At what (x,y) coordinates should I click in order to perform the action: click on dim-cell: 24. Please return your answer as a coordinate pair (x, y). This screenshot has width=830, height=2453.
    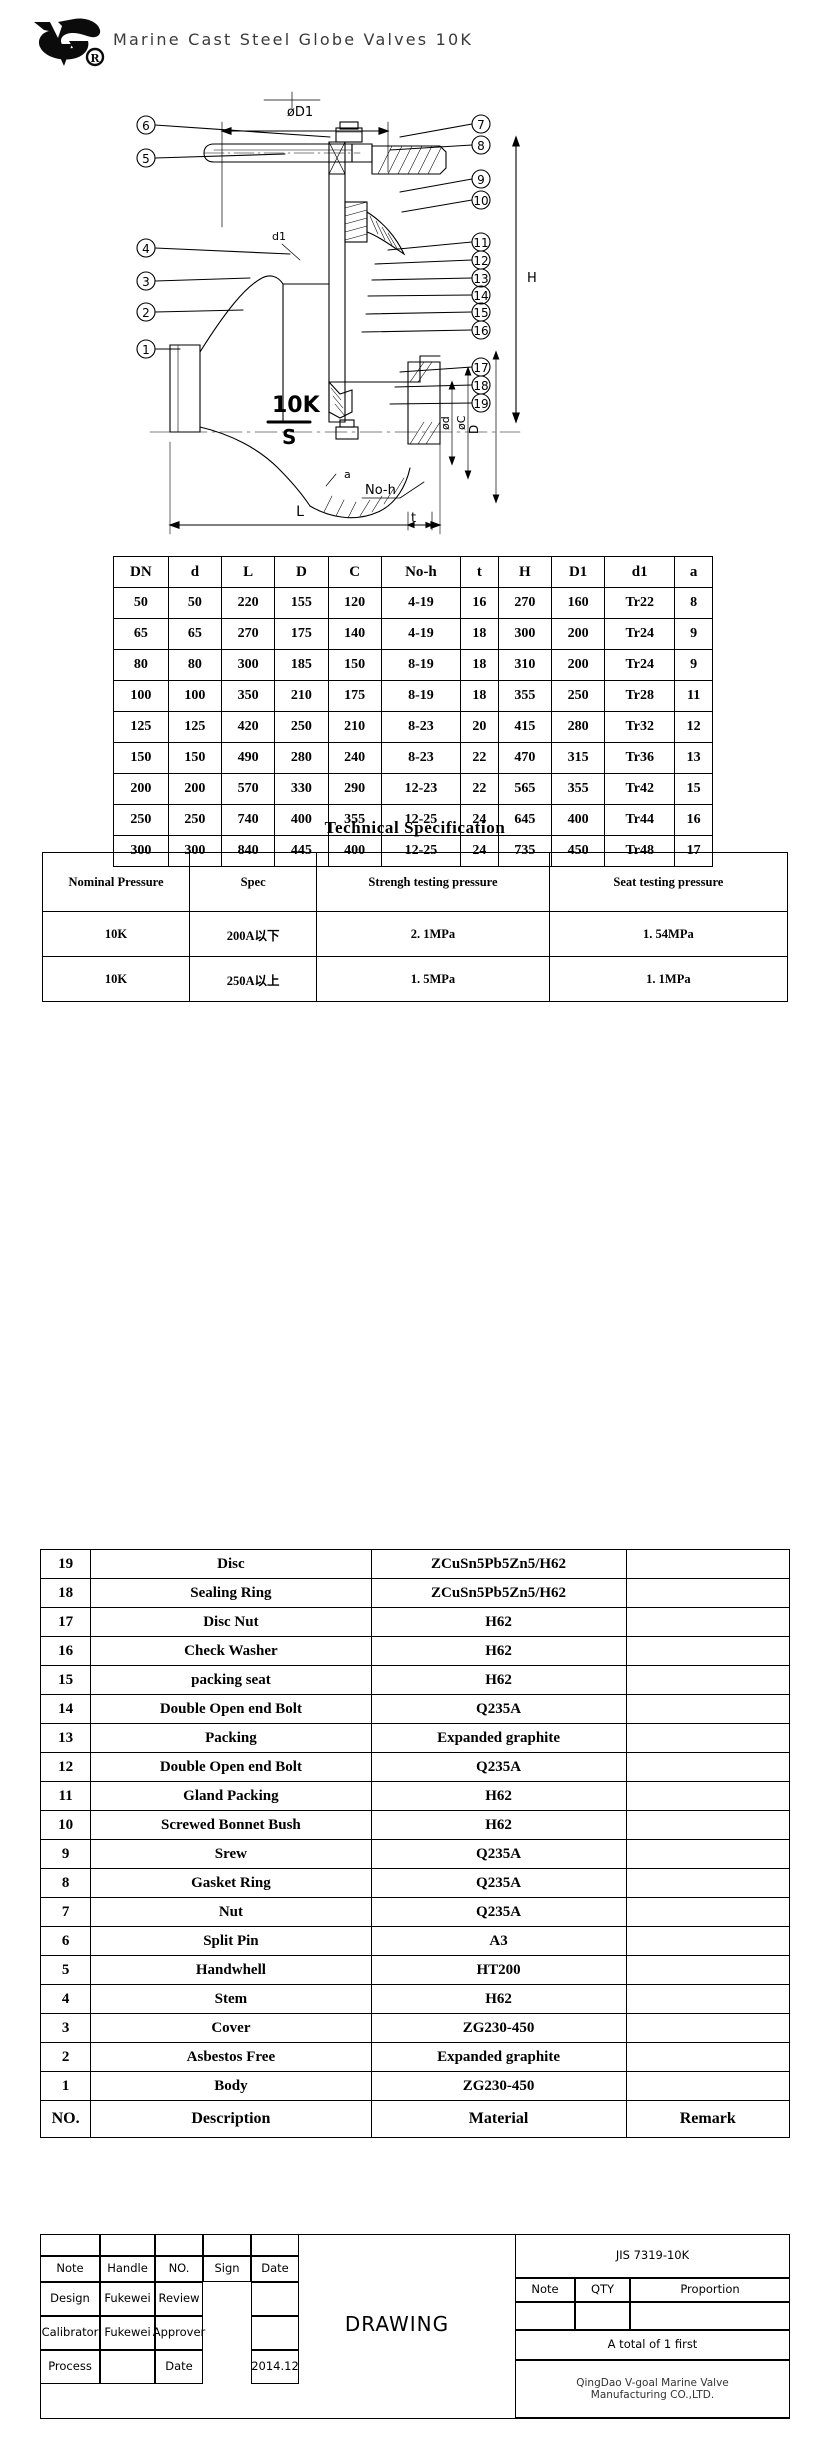
    Looking at the image, I should click on (479, 820).